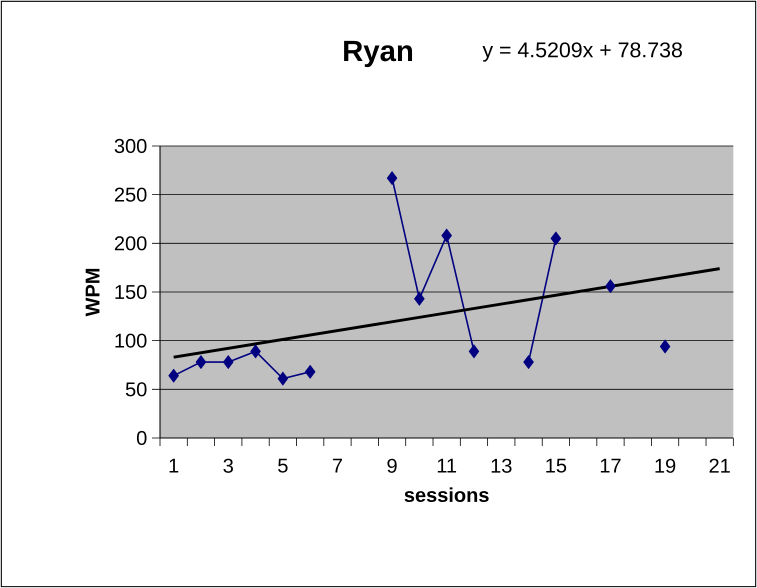 The height and width of the screenshot is (588, 757). I want to click on x-tick-label: 7, so click(337, 465).